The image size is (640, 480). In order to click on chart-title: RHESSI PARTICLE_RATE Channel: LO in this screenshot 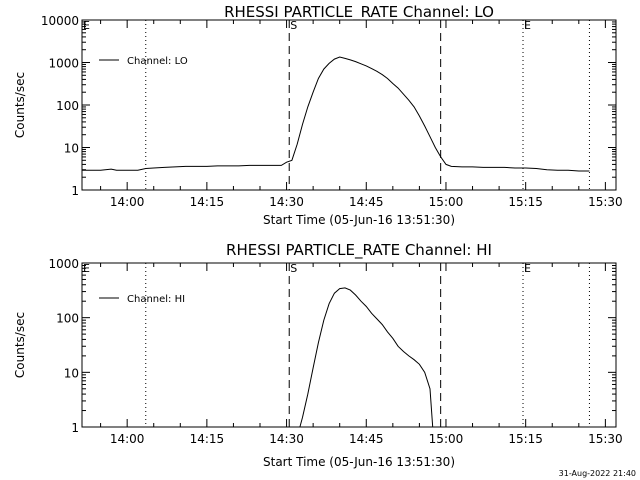, I will do `click(359, 12)`.